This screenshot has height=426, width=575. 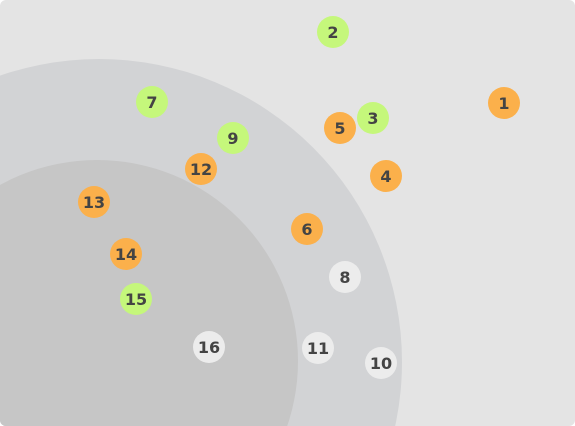 What do you see at coordinates (386, 176) in the screenshot?
I see `marker-4: 4` at bounding box center [386, 176].